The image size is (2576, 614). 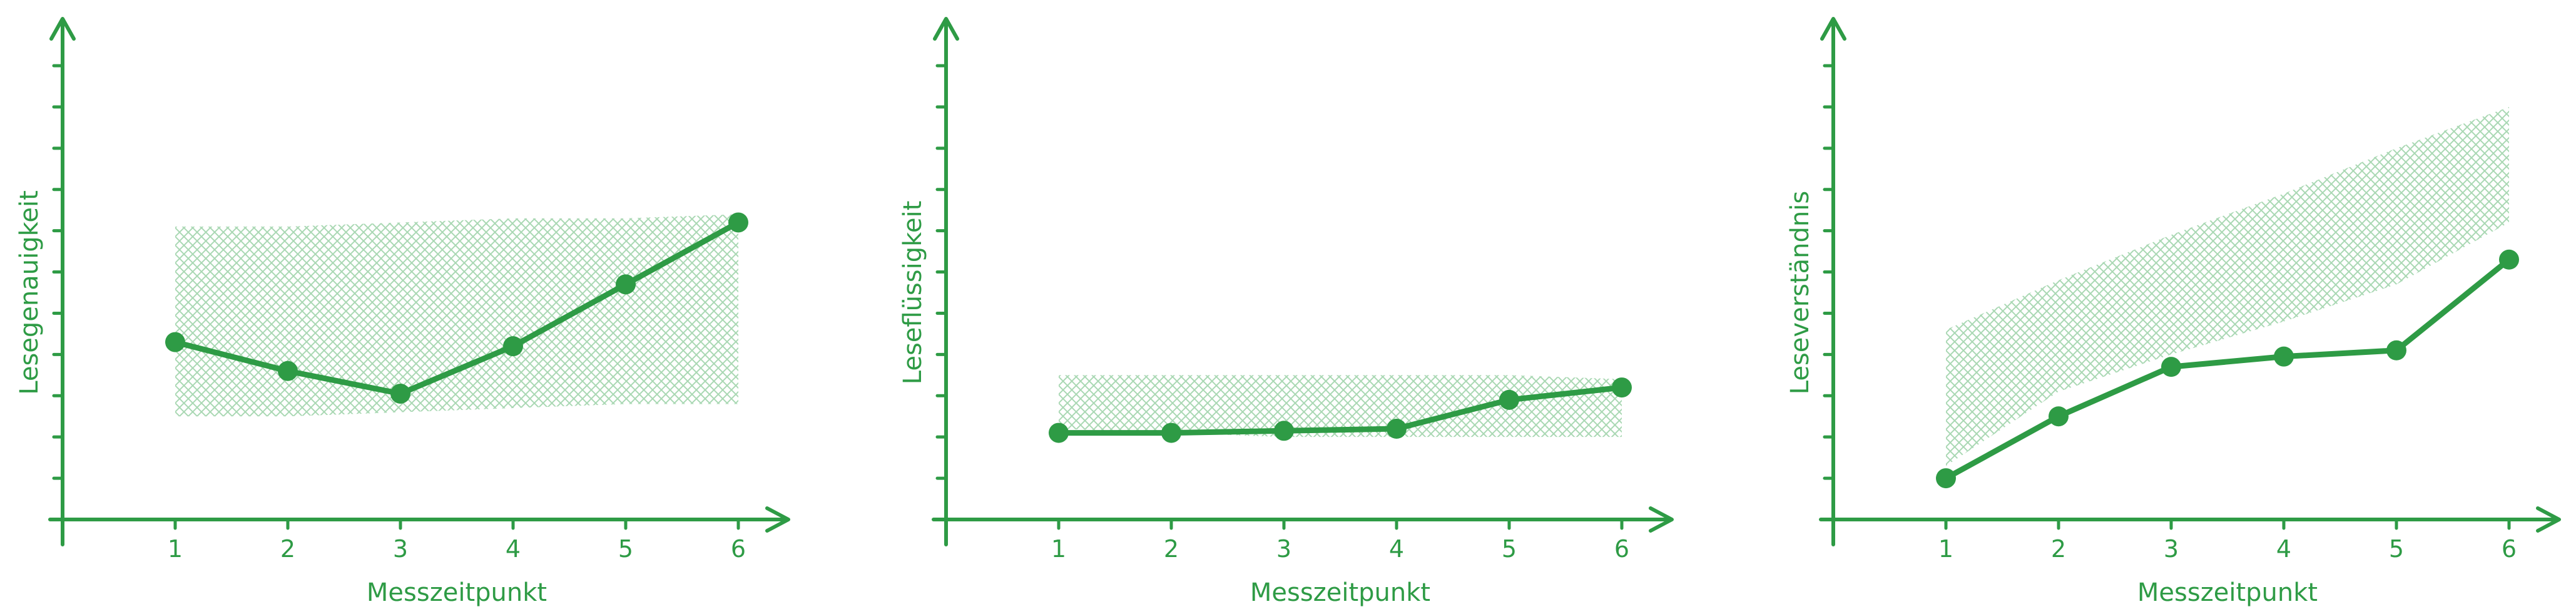 I want to click on y-axis-label: Leseverständnis, so click(x=1800, y=292).